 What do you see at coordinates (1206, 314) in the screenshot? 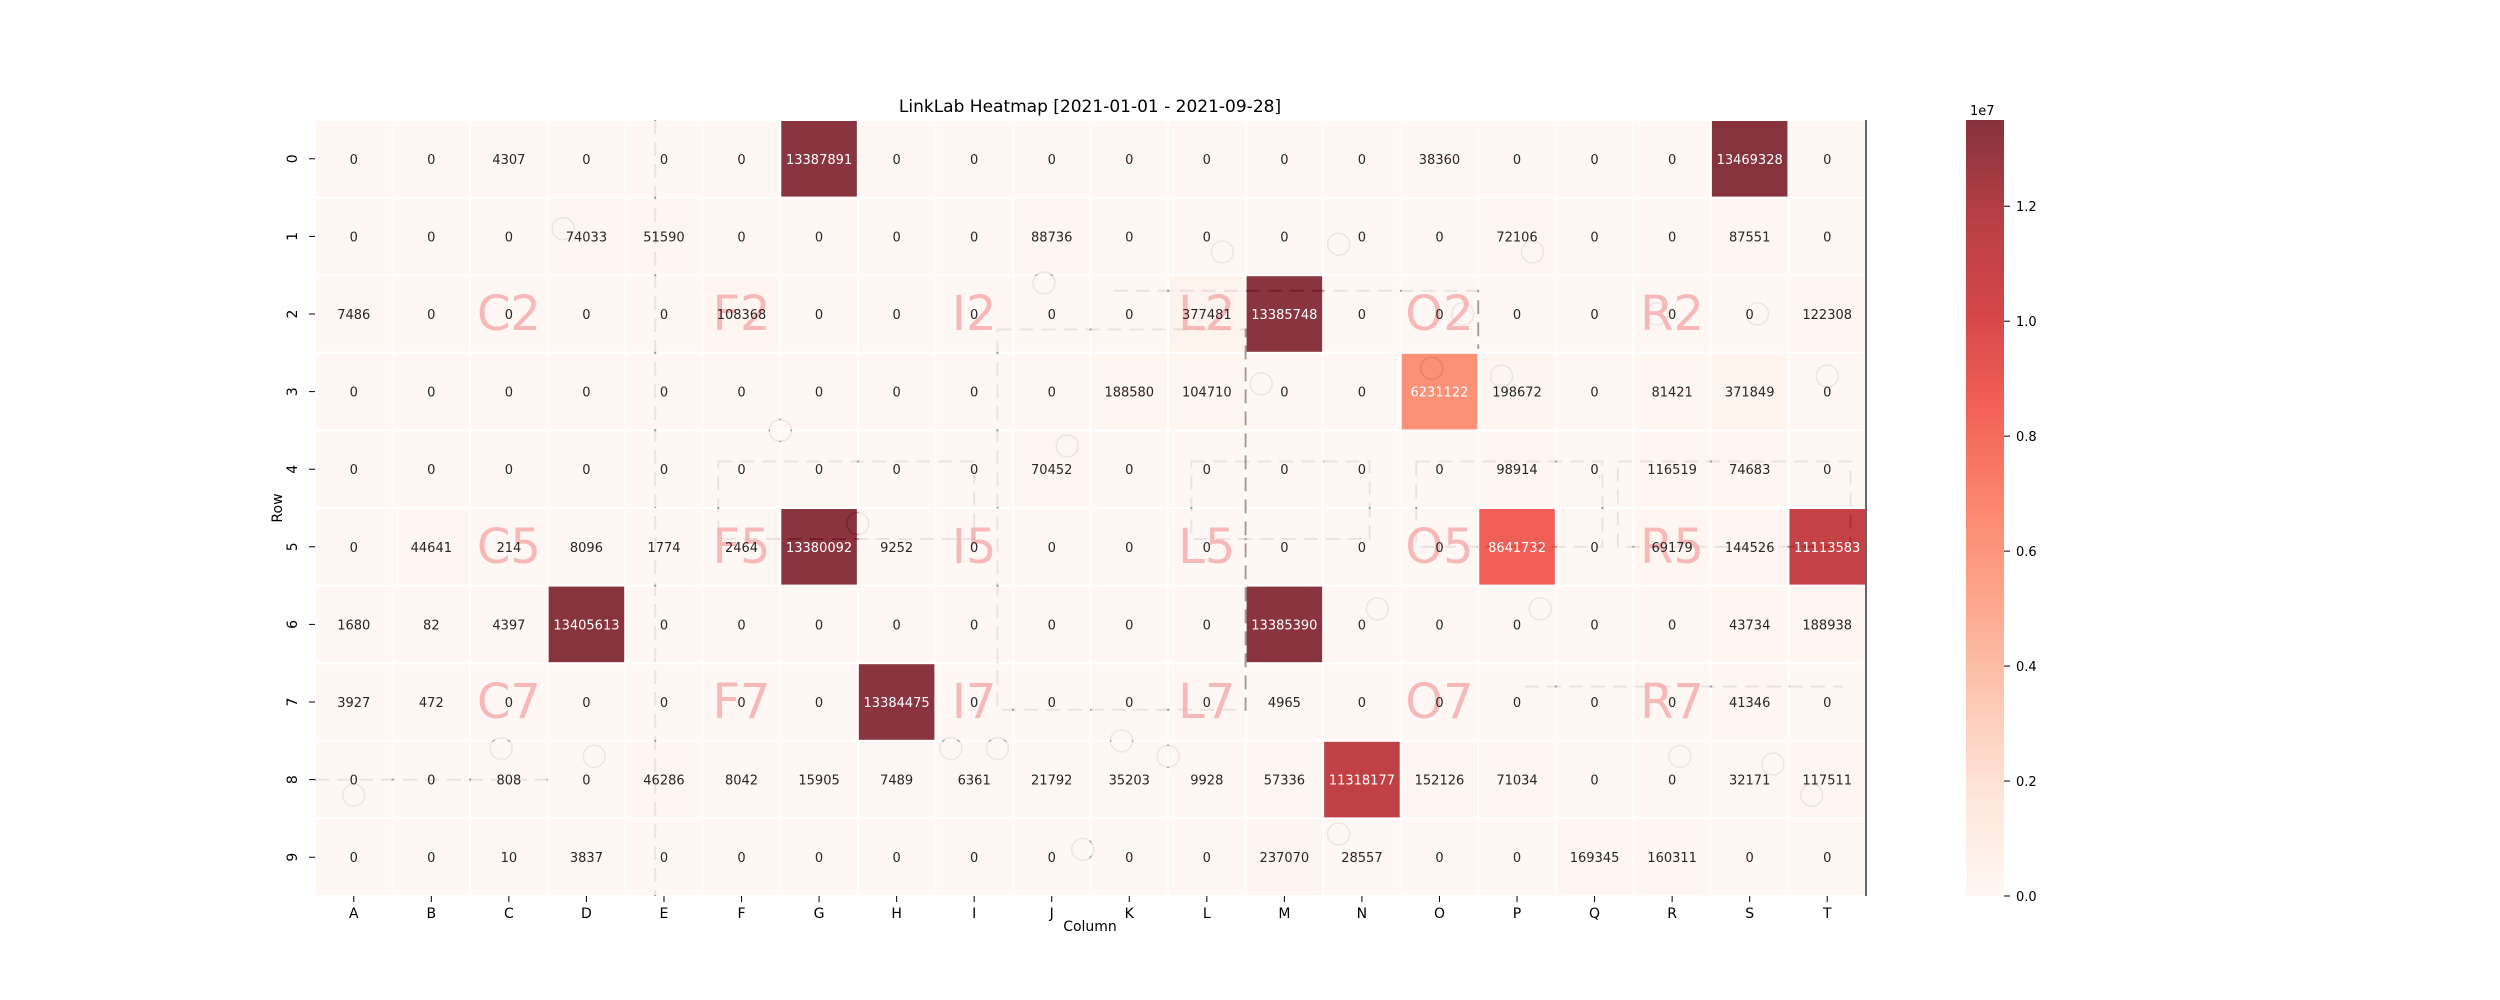
I see `cell-id-watermark: L2` at bounding box center [1206, 314].